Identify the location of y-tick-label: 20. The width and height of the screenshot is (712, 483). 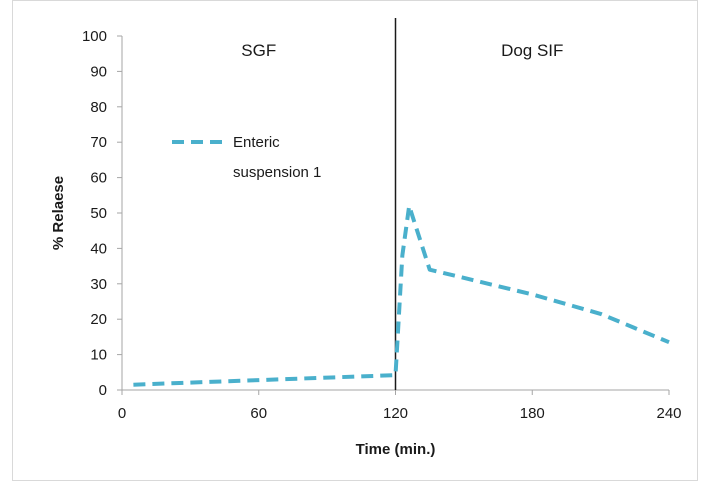
(98, 319).